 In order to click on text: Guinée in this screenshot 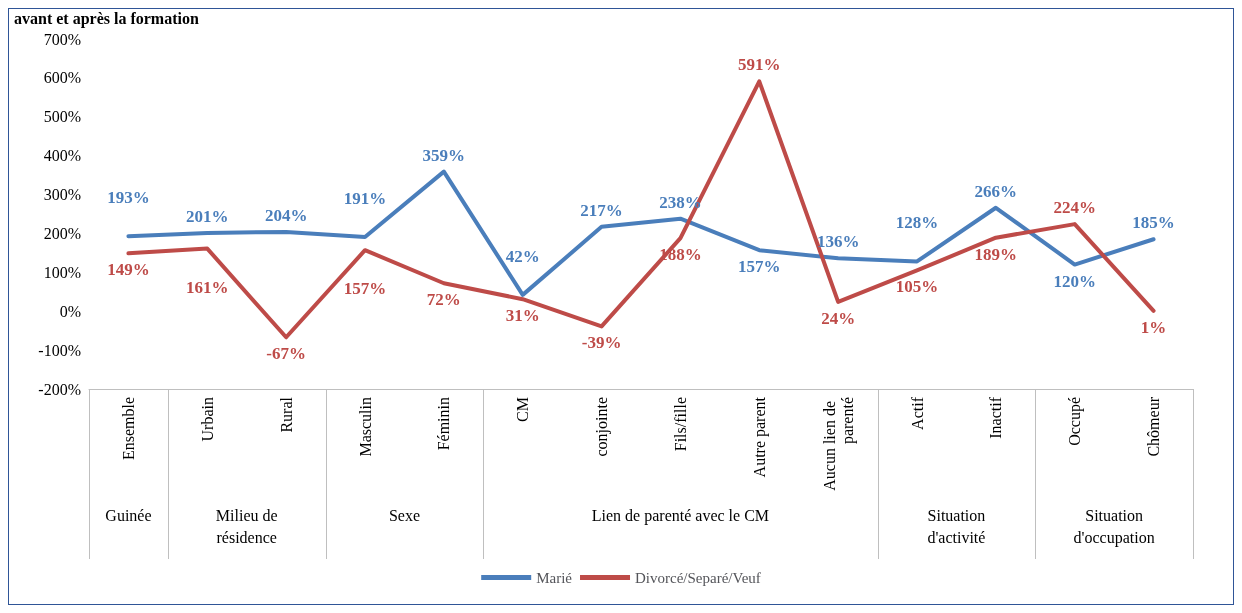, I will do `click(128, 515)`.